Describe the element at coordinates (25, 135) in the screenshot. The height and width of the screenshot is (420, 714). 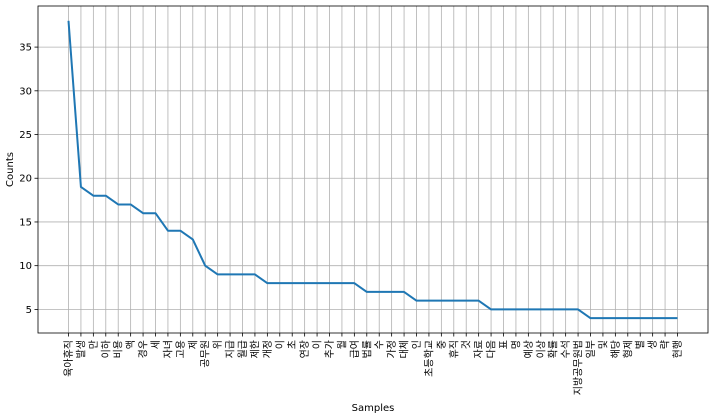
I see `y-tick-label: 25` at that location.